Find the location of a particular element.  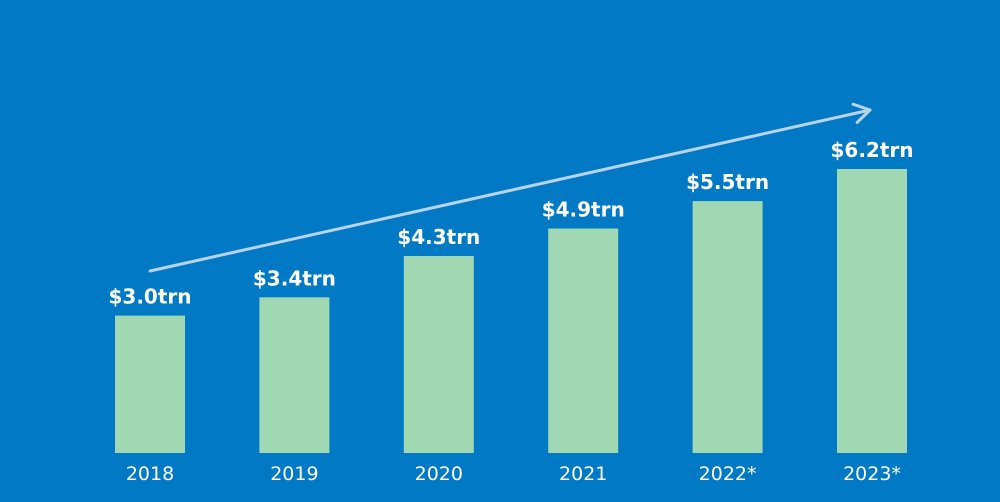

data-label-2018: $3.0trn is located at coordinates (149, 297).